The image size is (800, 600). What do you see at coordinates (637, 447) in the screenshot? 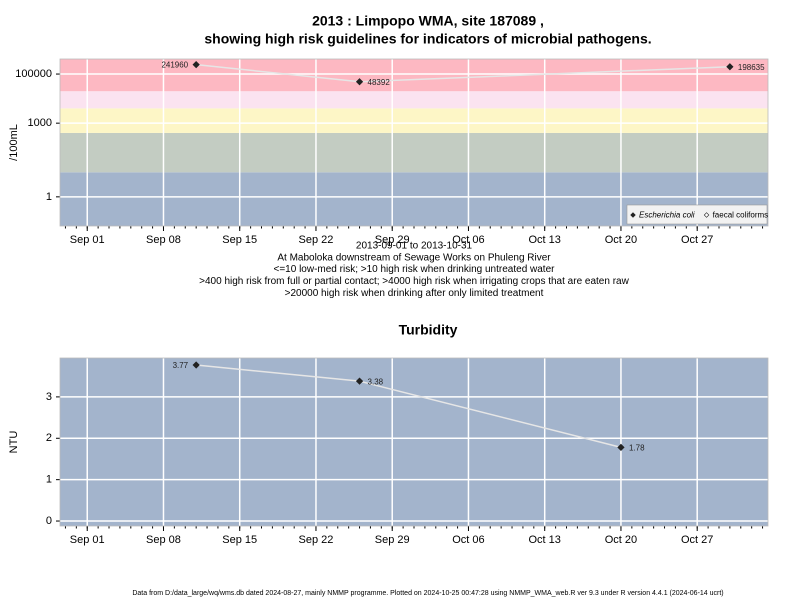
I see `data-label: 1.78` at bounding box center [637, 447].